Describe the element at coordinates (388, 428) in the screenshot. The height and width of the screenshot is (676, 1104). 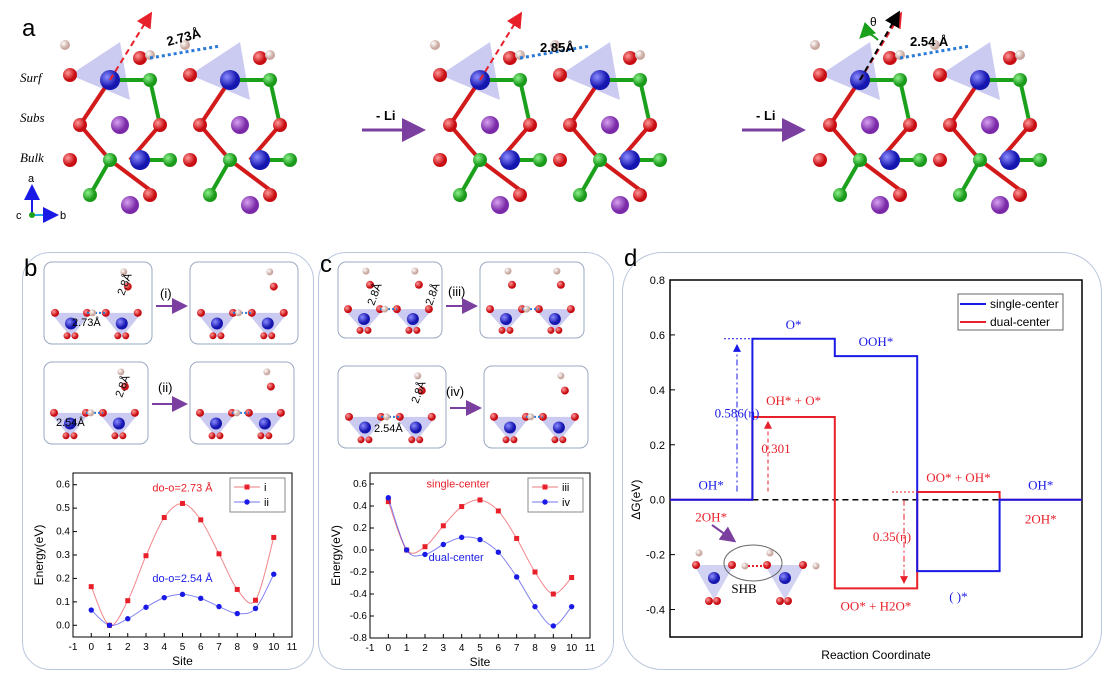
I see `inset-c-distance-4: 2.54Å` at that location.